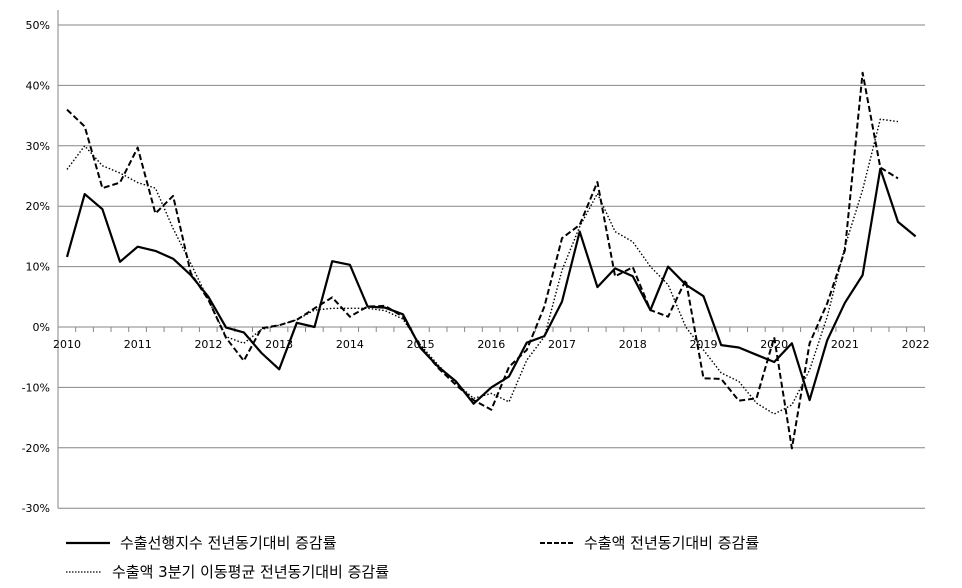 The width and height of the screenshot is (962, 588). What do you see at coordinates (208, 344) in the screenshot?
I see `x-tick-label: 2012` at bounding box center [208, 344].